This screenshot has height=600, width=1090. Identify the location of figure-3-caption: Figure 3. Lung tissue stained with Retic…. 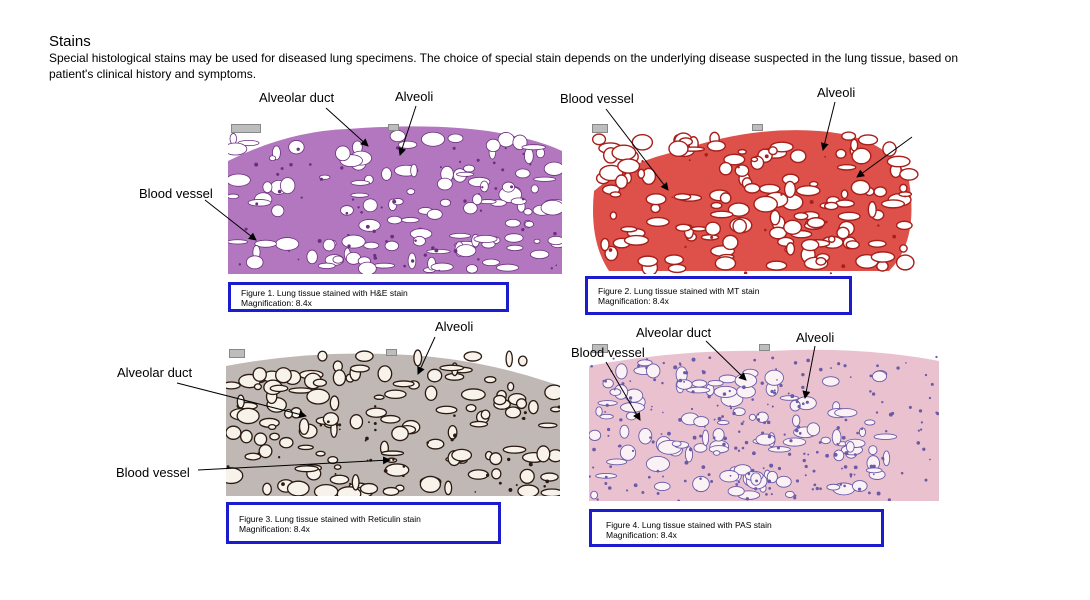
(363, 523).